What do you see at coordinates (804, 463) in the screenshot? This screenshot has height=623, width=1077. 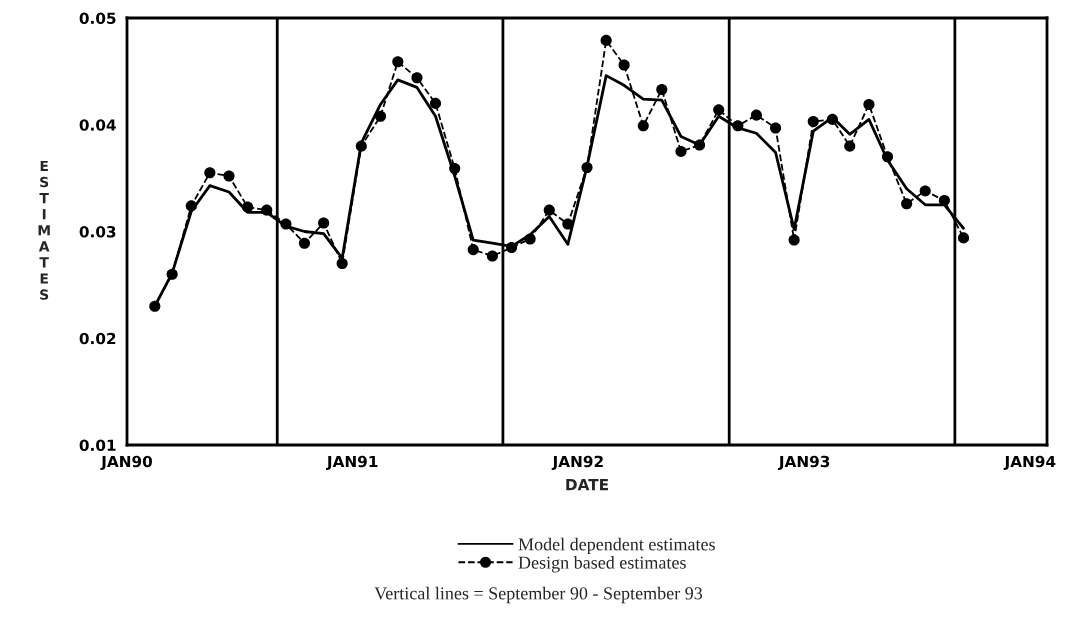 I see `x-tick-label: JAN93` at bounding box center [804, 463].